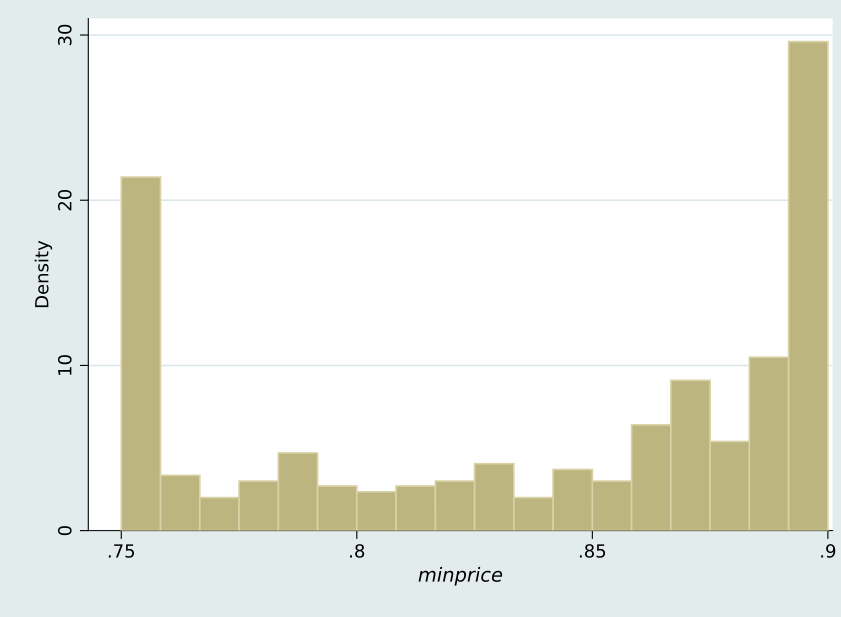 This screenshot has height=617, width=841. I want to click on x-tick-label: .8, so click(357, 551).